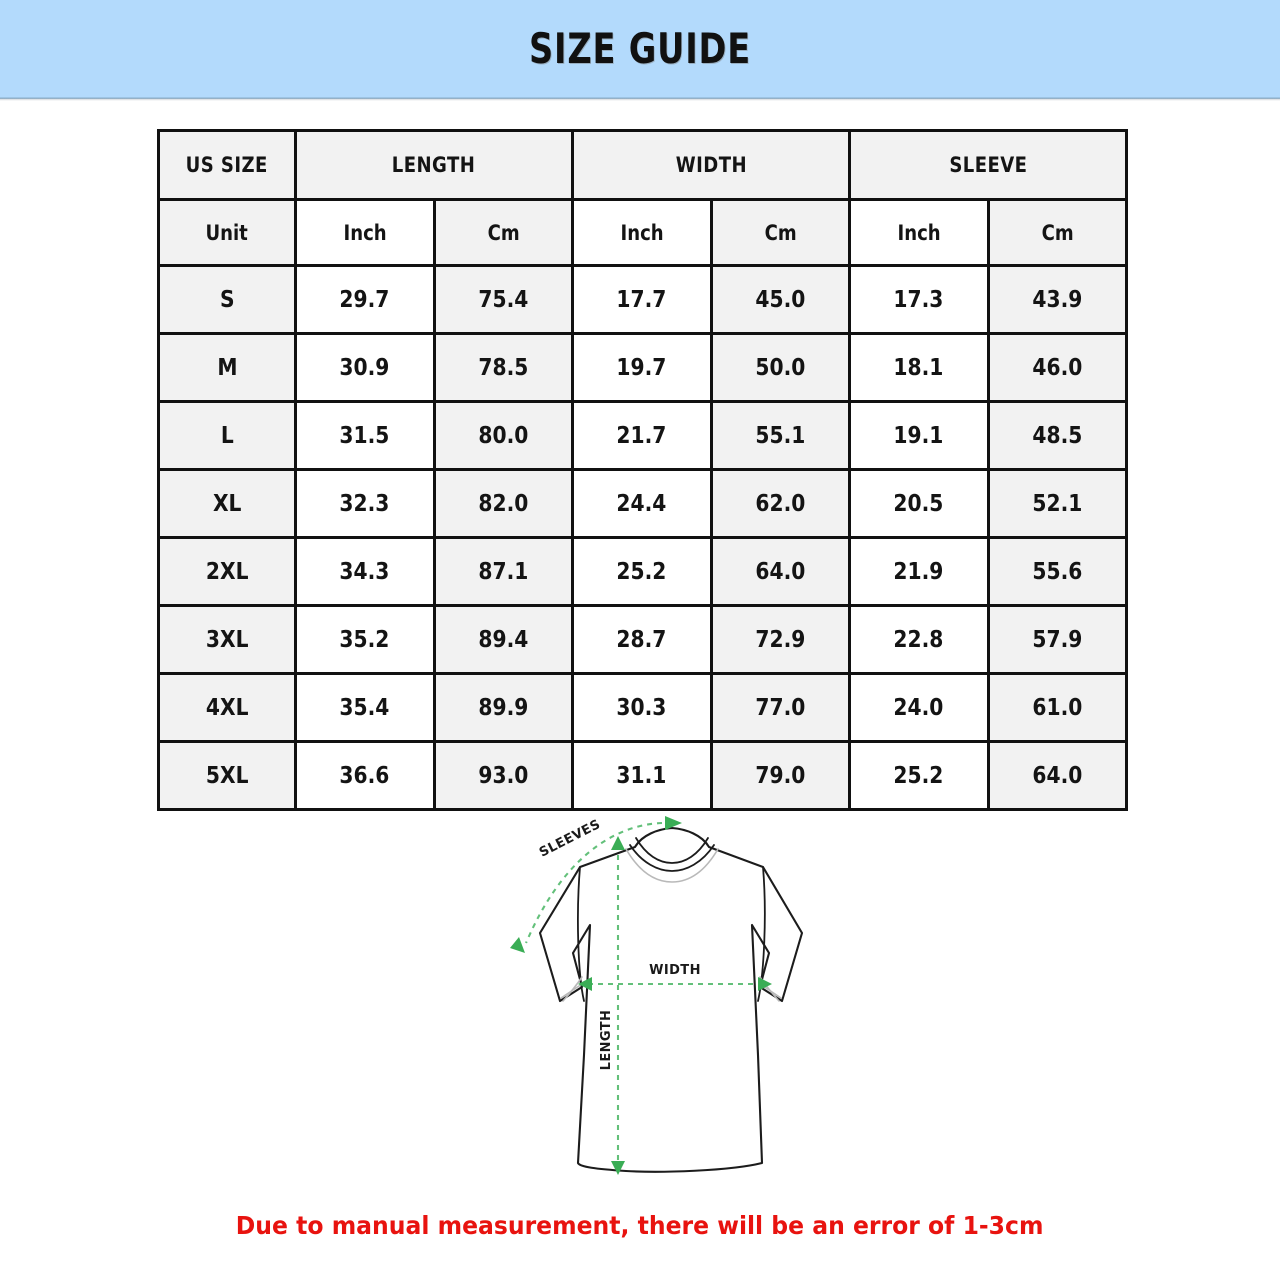  I want to click on cell-value: 78.5, so click(503, 367).